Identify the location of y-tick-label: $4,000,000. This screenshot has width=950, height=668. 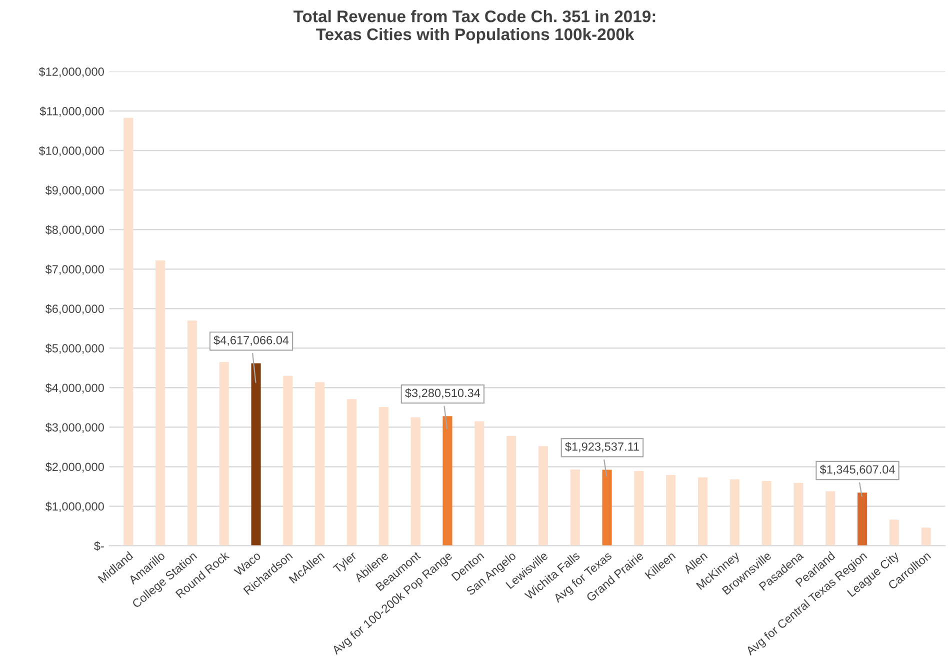
(74, 388).